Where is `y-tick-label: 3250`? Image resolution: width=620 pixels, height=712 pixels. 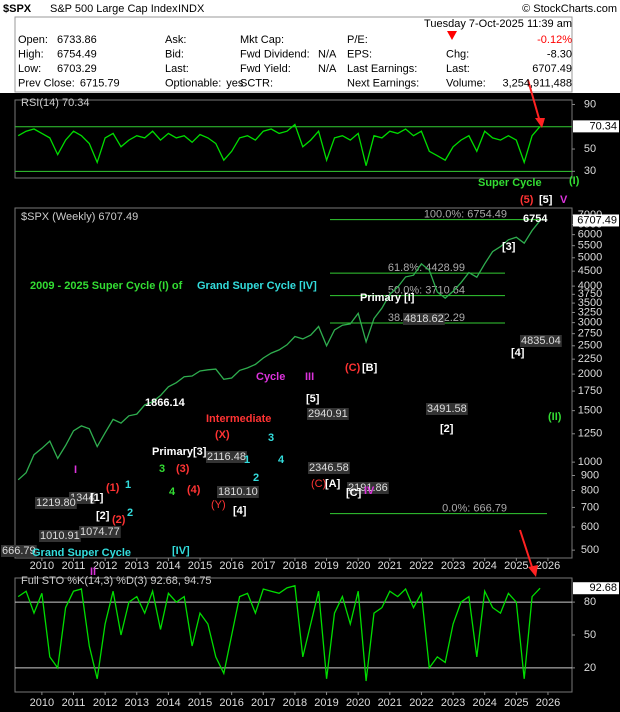 y-tick-label: 3250 is located at coordinates (590, 312).